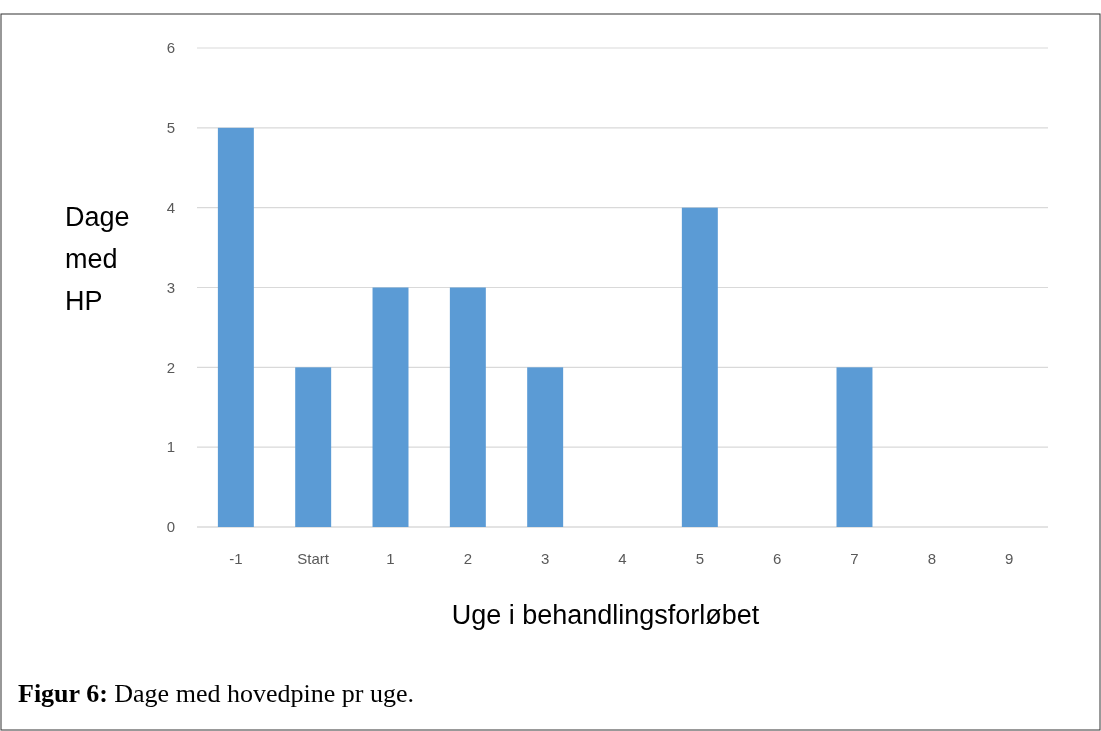  Describe the element at coordinates (777, 558) in the screenshot. I see `x-tick-label: 6` at that location.